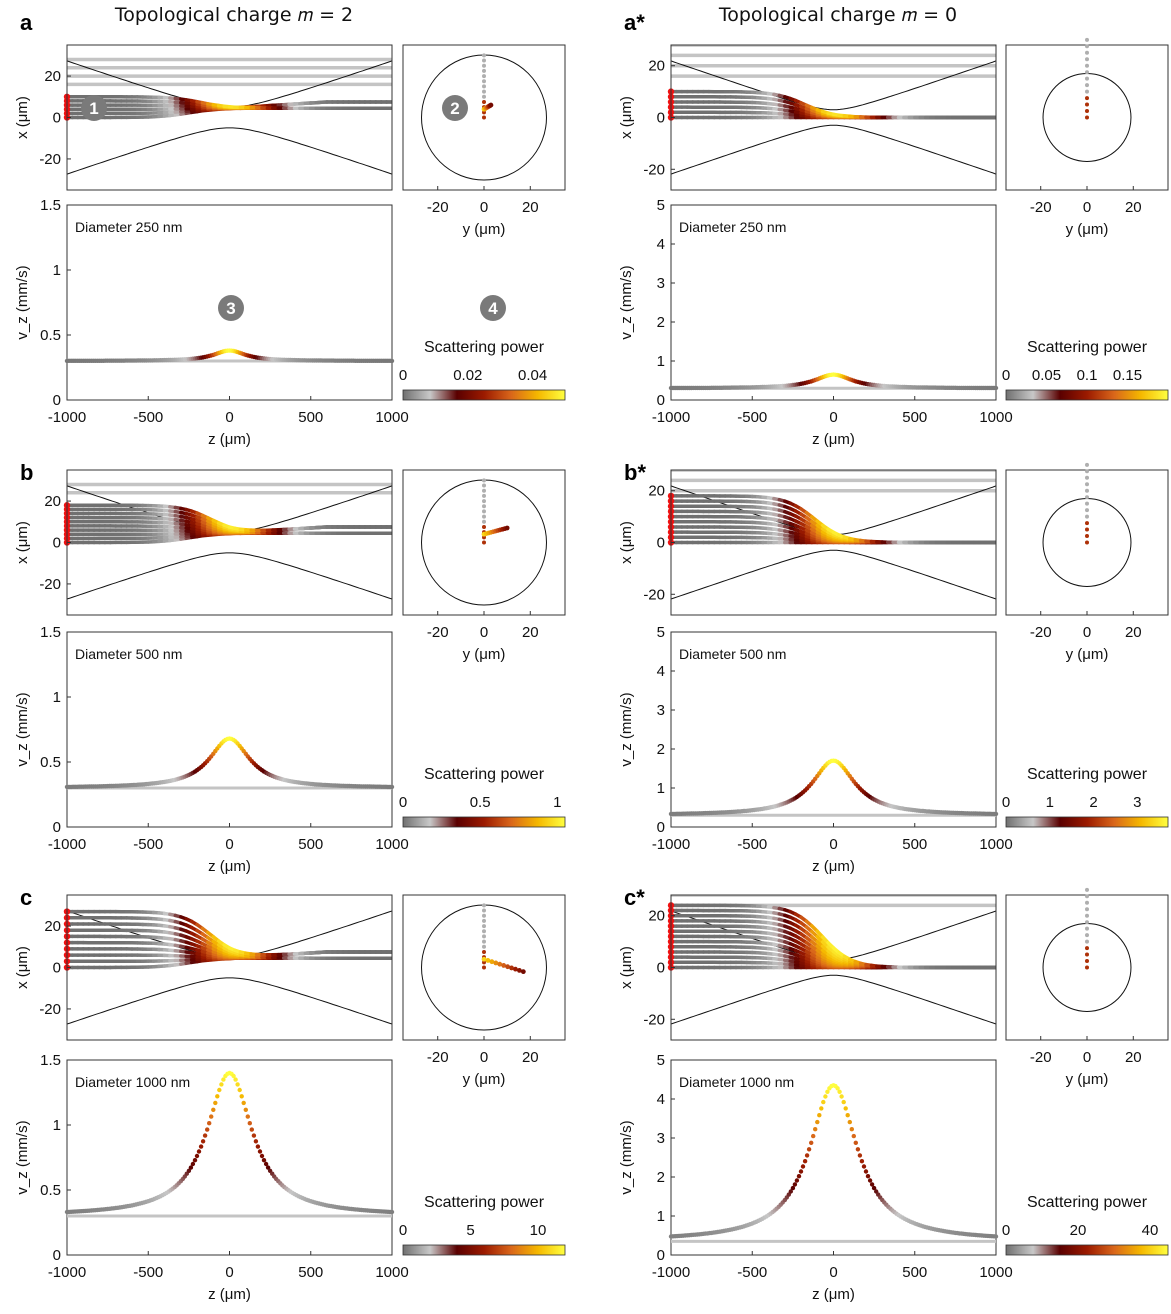  I want to click on column-title-right: Topological charge 𝑚 = 0, so click(838, 15).